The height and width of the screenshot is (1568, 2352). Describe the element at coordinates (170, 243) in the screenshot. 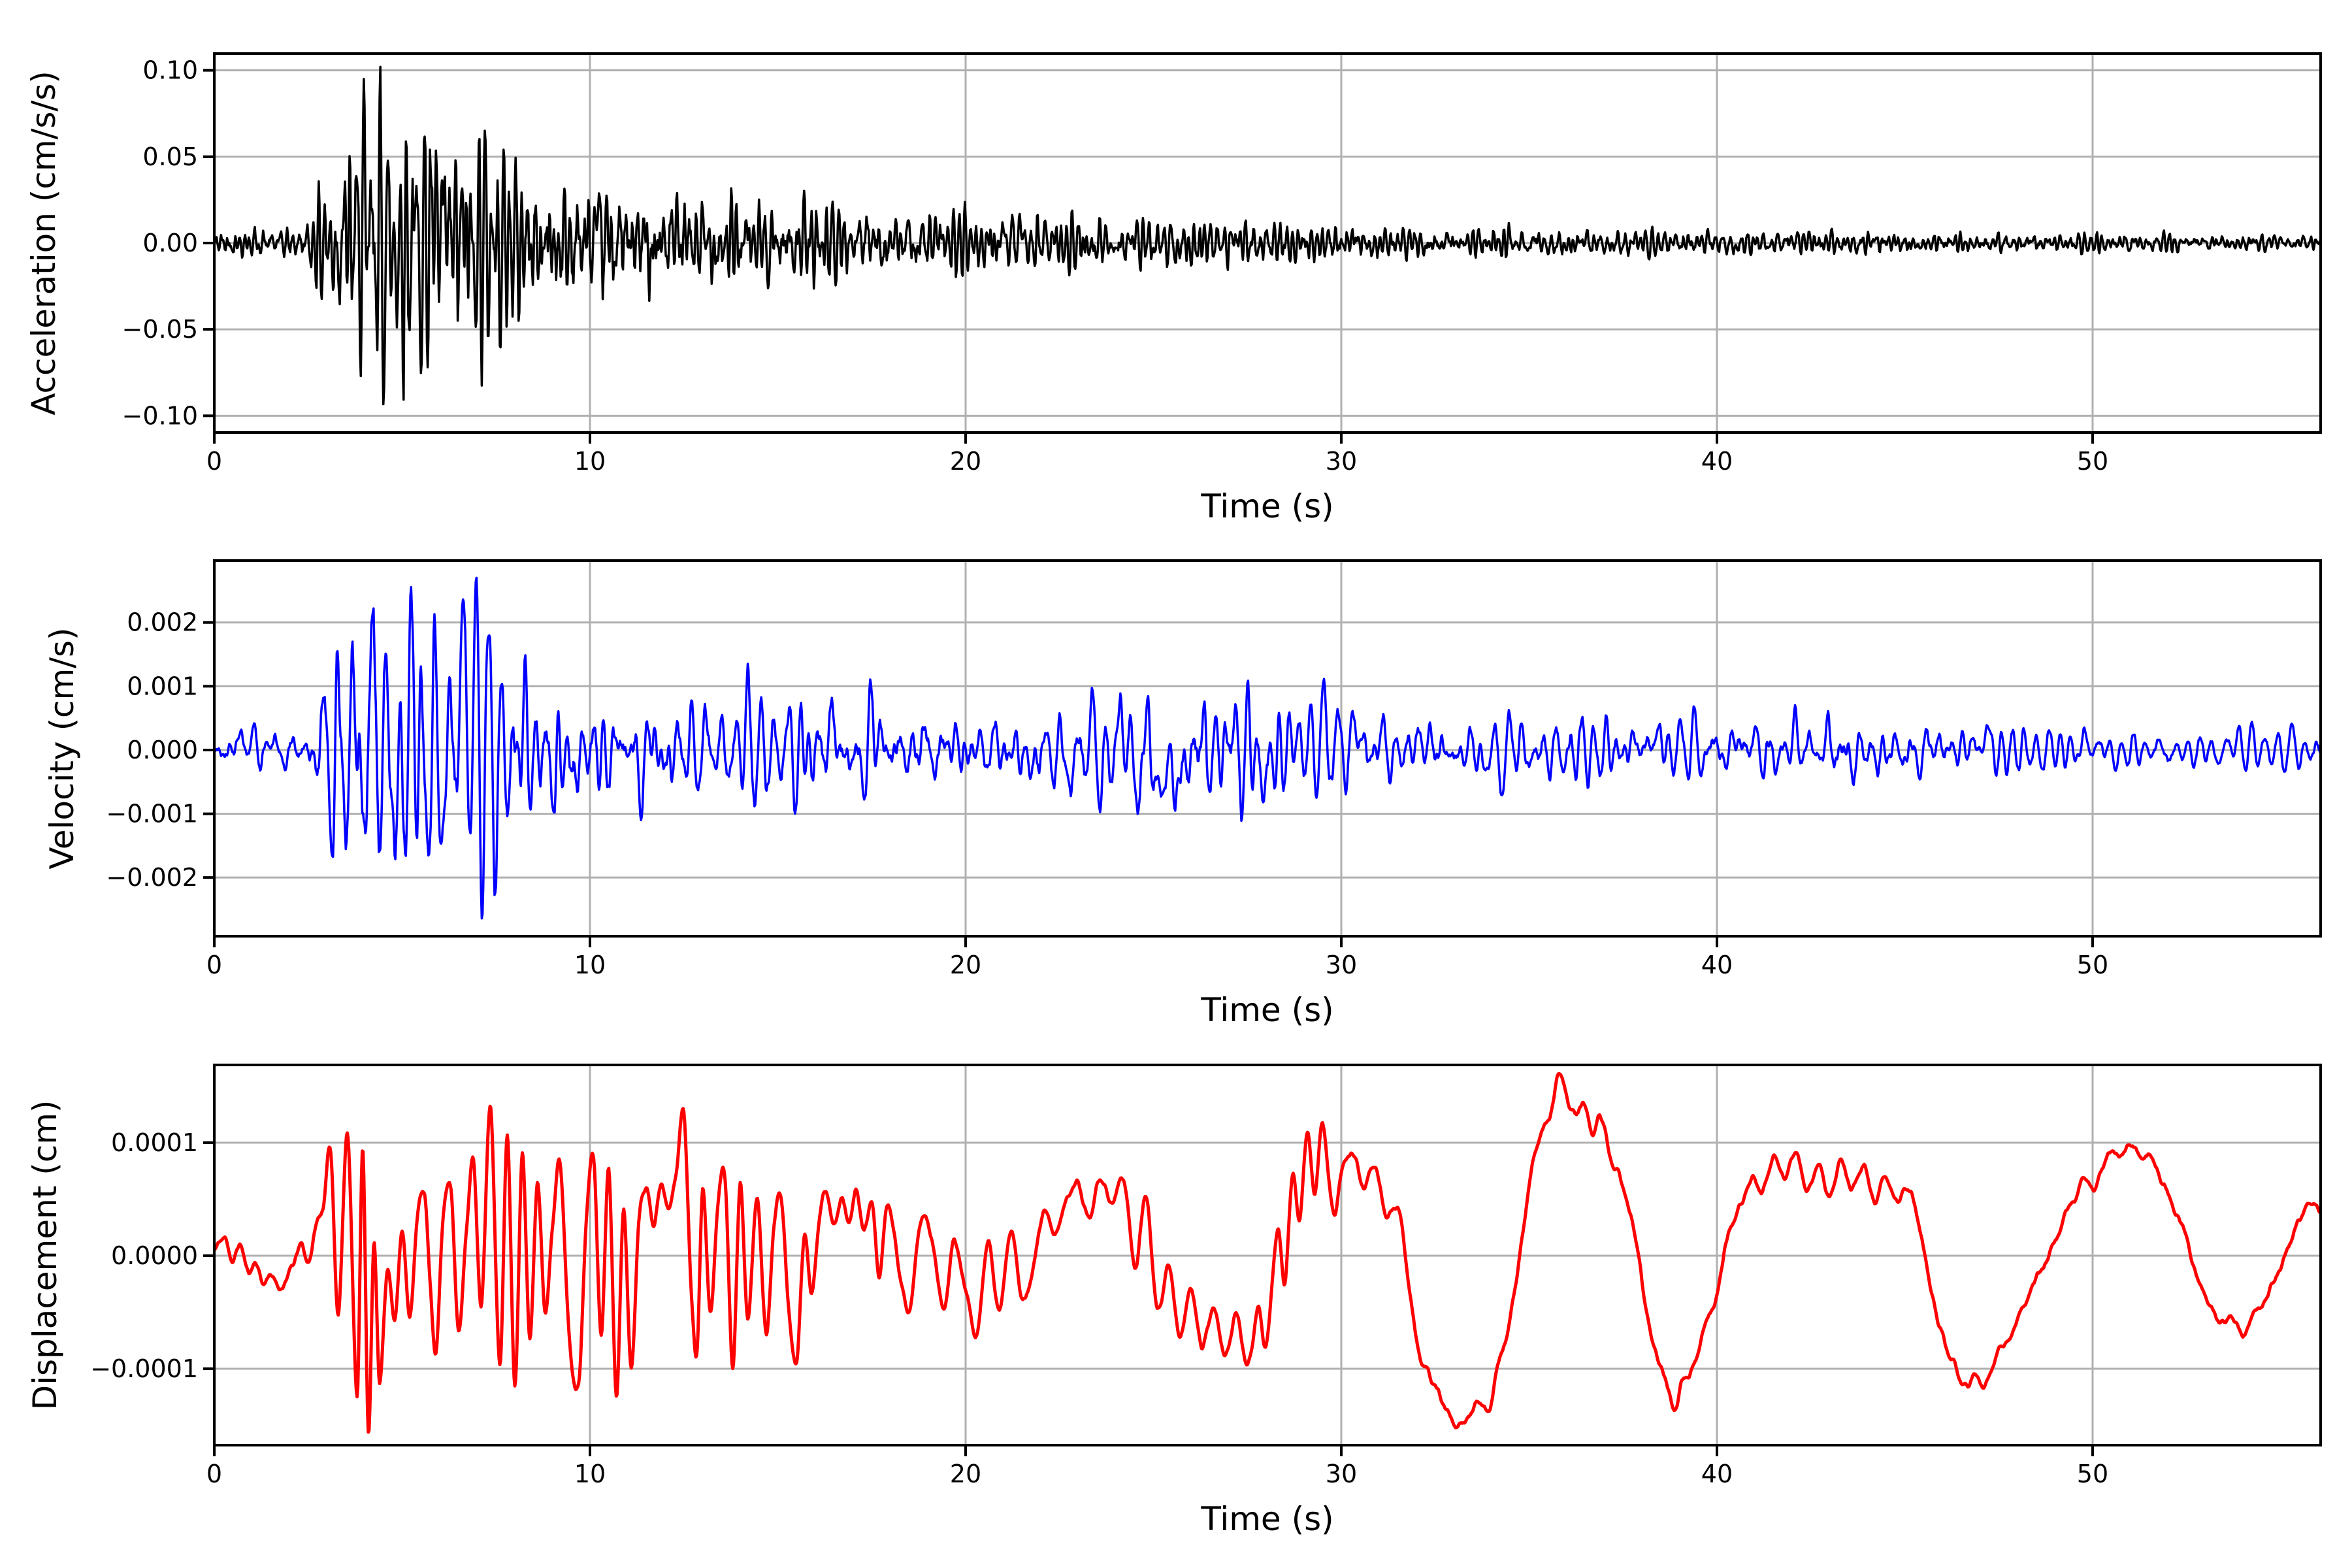

I see `y-tick-label: 0.00` at that location.